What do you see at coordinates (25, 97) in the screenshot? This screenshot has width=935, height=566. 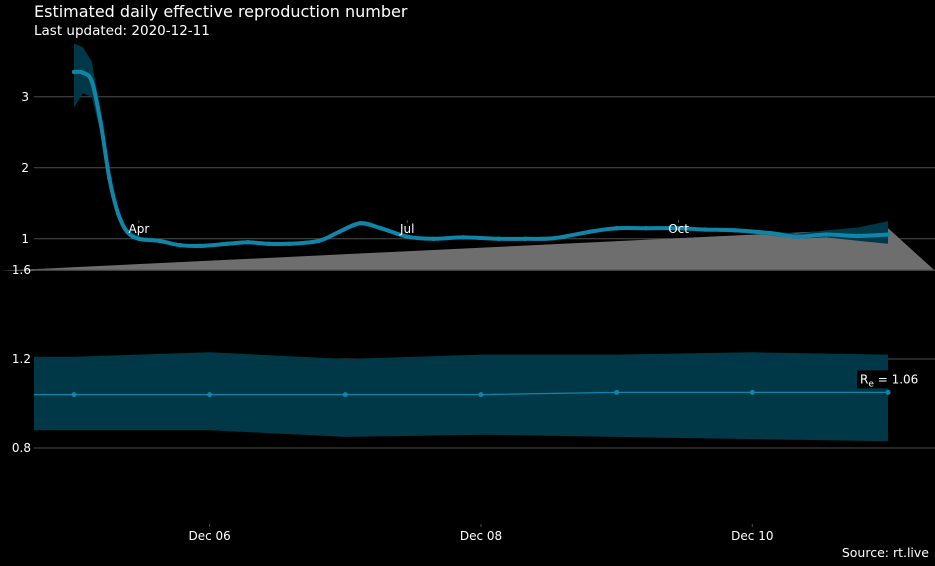 I see `overview-y-tick-label: 3` at bounding box center [25, 97].